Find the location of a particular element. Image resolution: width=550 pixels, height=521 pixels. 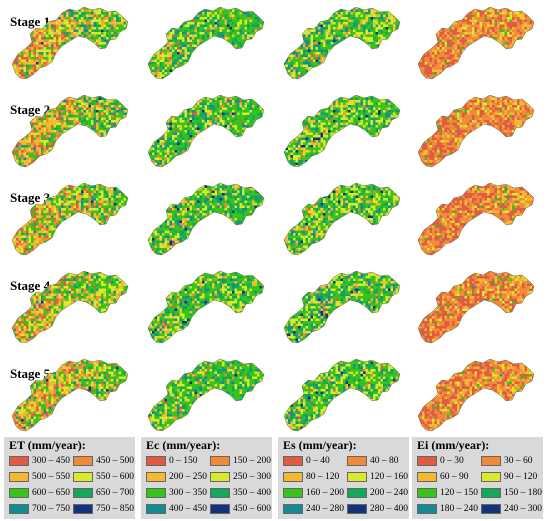

legend-item: 300 – 450 is located at coordinates (38, 461).